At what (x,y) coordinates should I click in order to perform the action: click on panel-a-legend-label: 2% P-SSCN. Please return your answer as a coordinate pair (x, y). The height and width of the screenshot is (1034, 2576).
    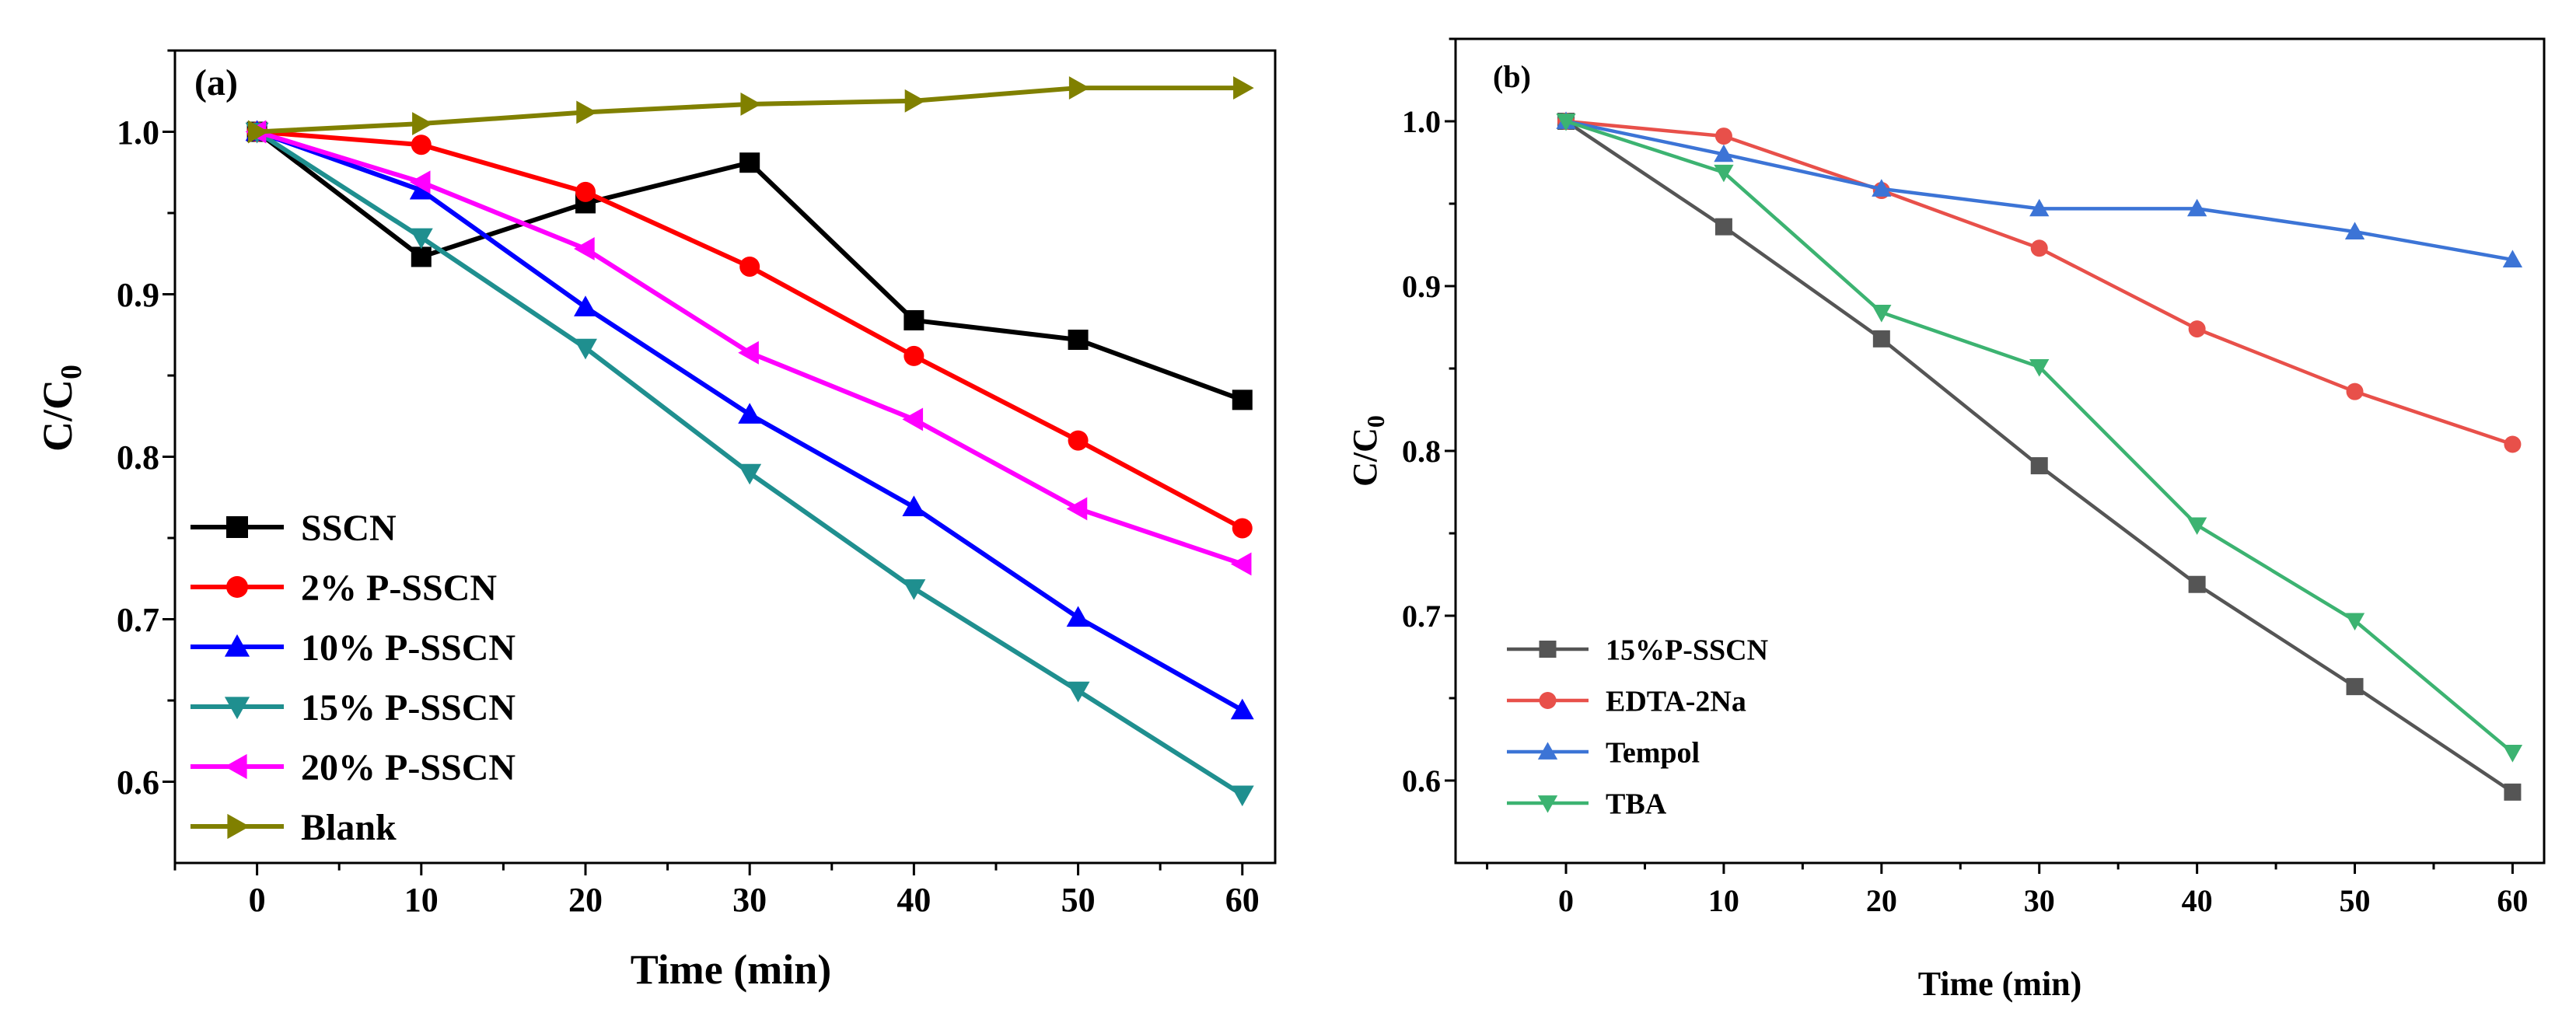
    Looking at the image, I should click on (399, 588).